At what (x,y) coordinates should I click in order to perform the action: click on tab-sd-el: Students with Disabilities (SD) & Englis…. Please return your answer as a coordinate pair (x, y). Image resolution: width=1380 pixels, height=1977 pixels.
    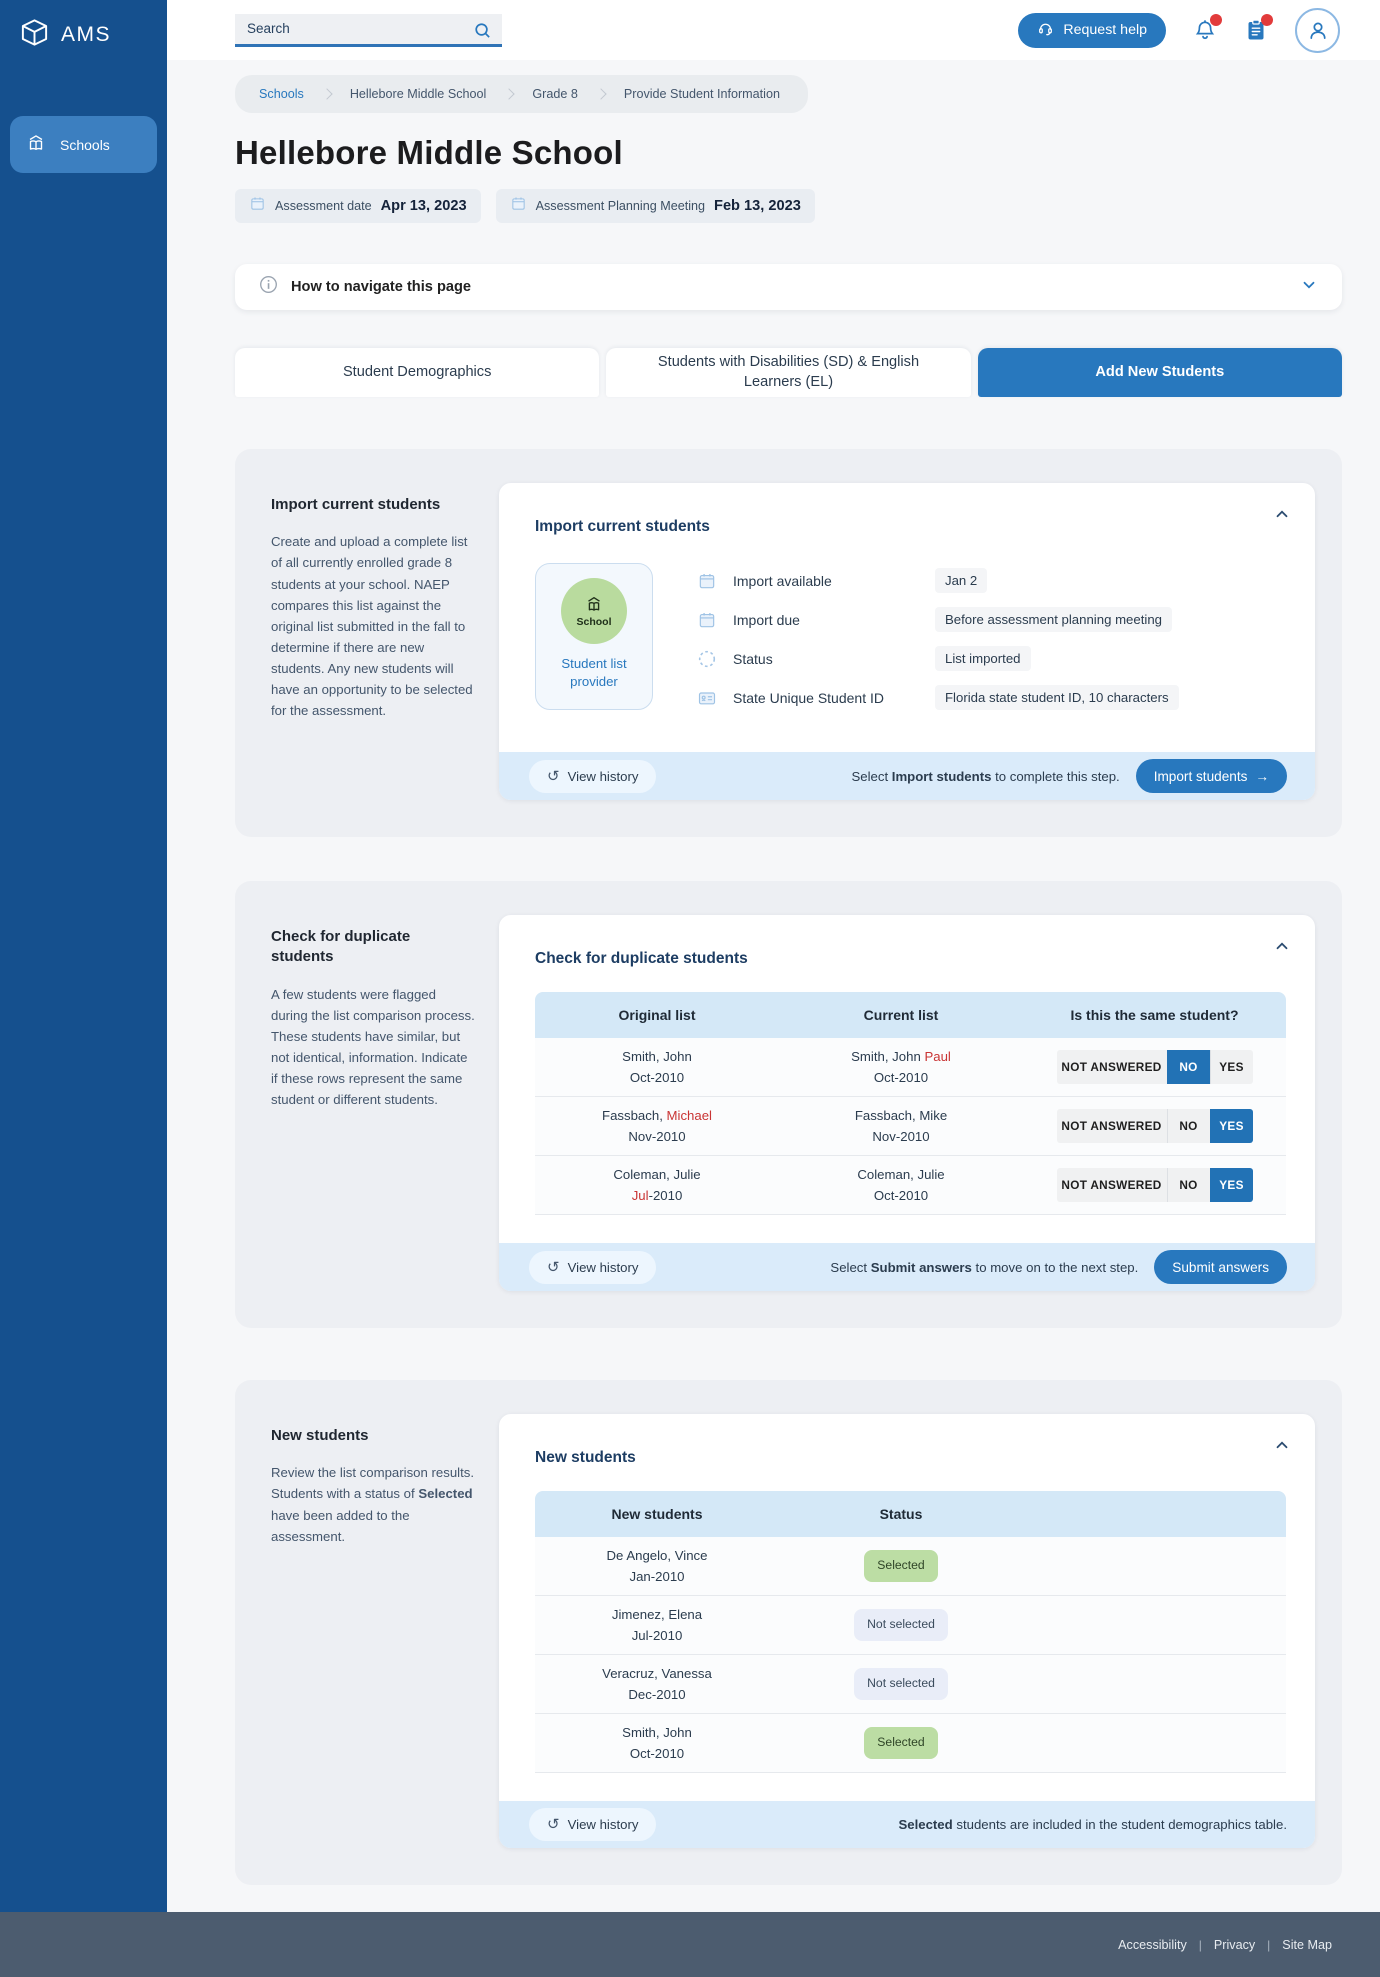
    Looking at the image, I should click on (788, 372).